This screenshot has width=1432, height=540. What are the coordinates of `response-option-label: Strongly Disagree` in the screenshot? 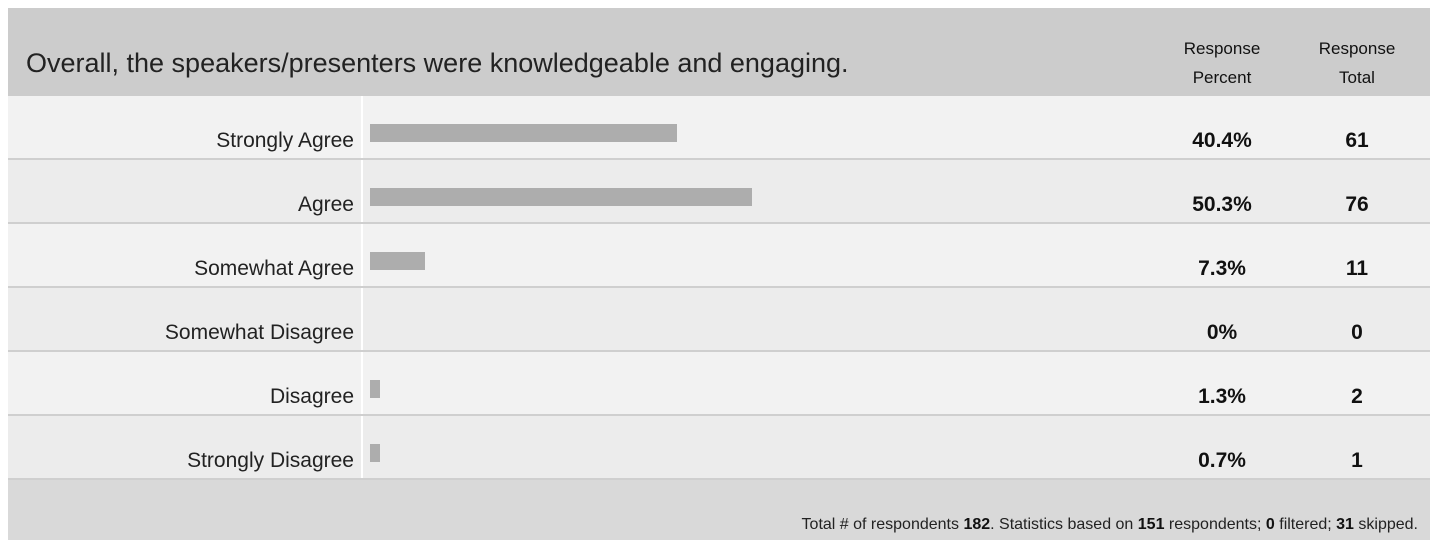 It's located at (270, 460).